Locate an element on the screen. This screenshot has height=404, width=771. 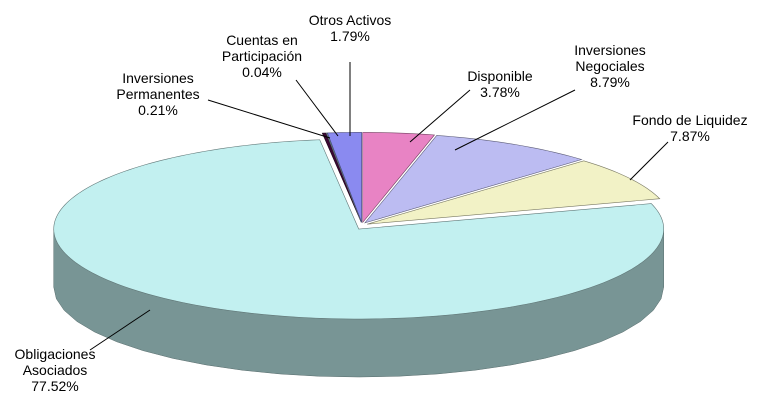
value-label: 0.04% is located at coordinates (262, 72).